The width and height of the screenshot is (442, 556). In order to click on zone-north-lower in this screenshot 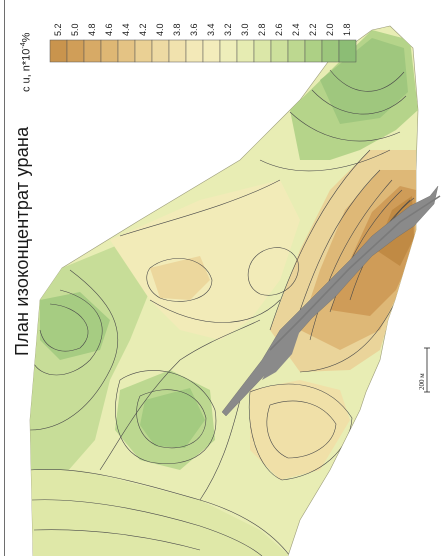, I will do `click(364, 81)`.